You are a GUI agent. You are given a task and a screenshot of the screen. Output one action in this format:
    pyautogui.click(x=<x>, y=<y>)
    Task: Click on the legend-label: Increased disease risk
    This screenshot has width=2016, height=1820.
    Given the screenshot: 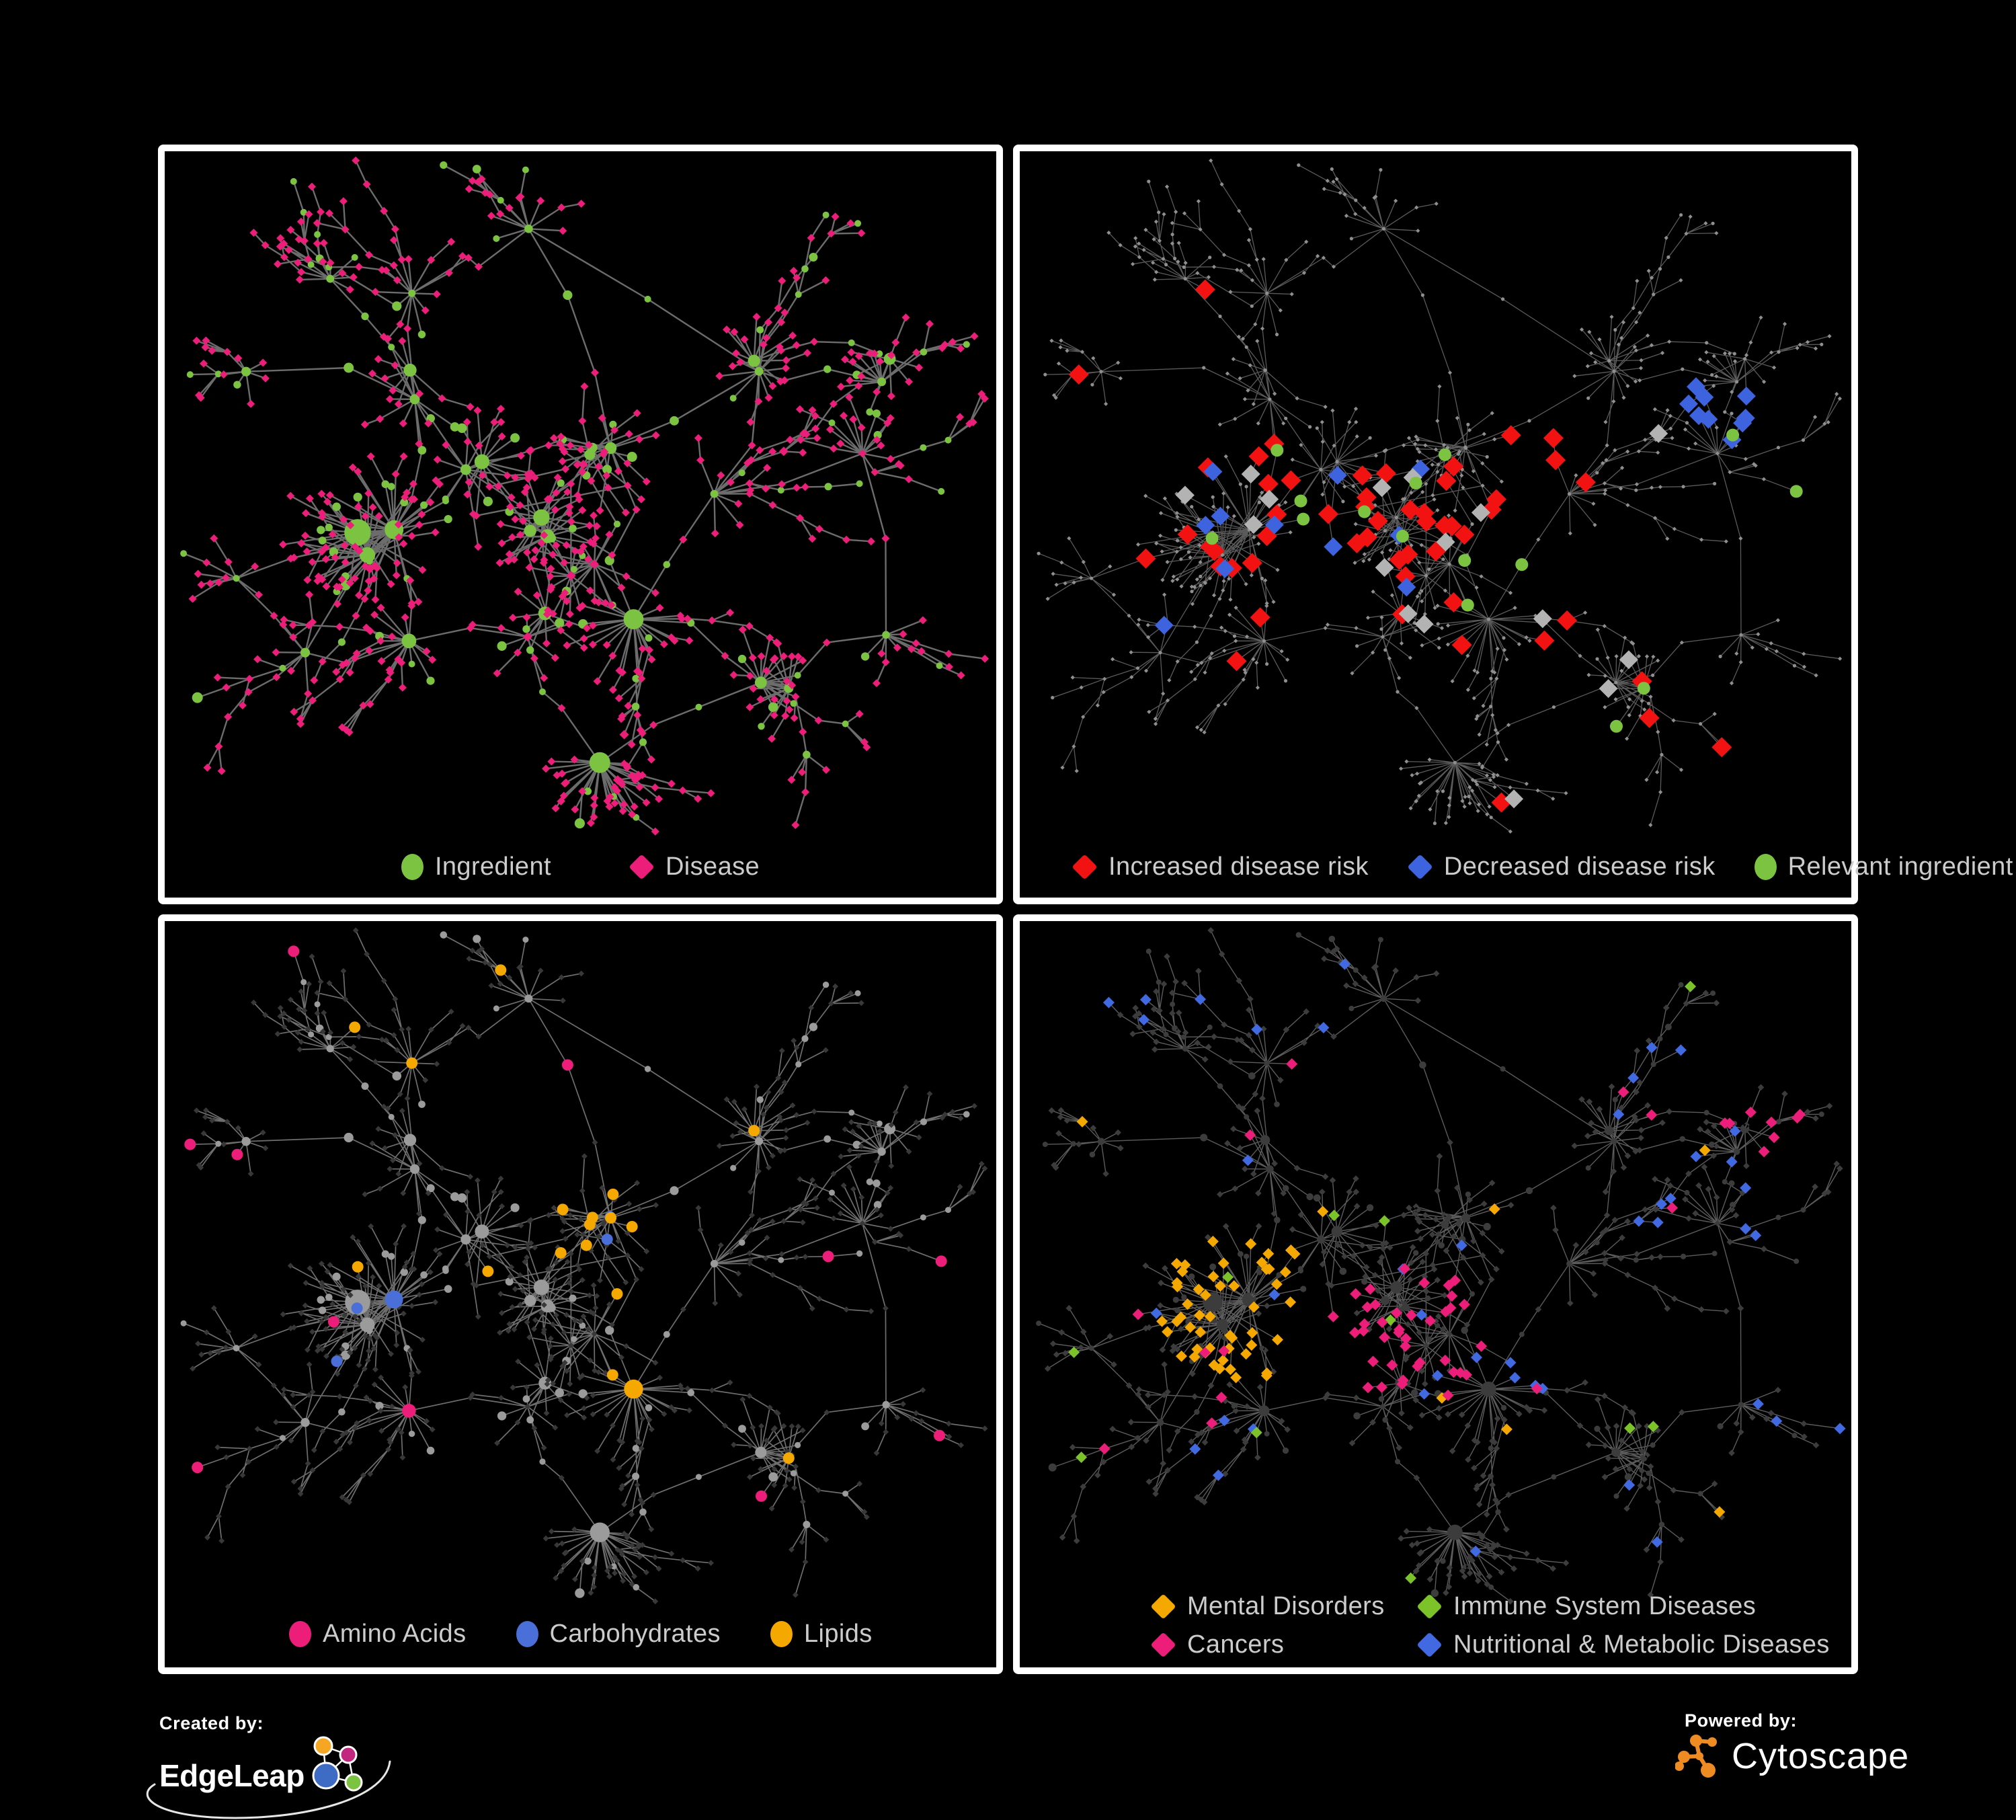 What is the action you would take?
    pyautogui.click(x=1238, y=867)
    